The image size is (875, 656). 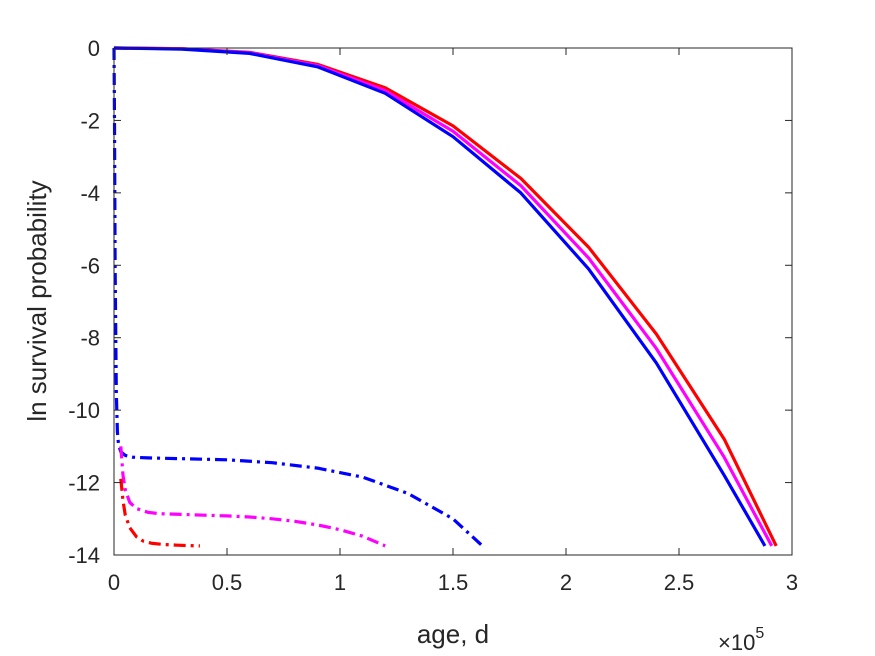 I want to click on x-tick-label: 0, so click(x=114, y=582).